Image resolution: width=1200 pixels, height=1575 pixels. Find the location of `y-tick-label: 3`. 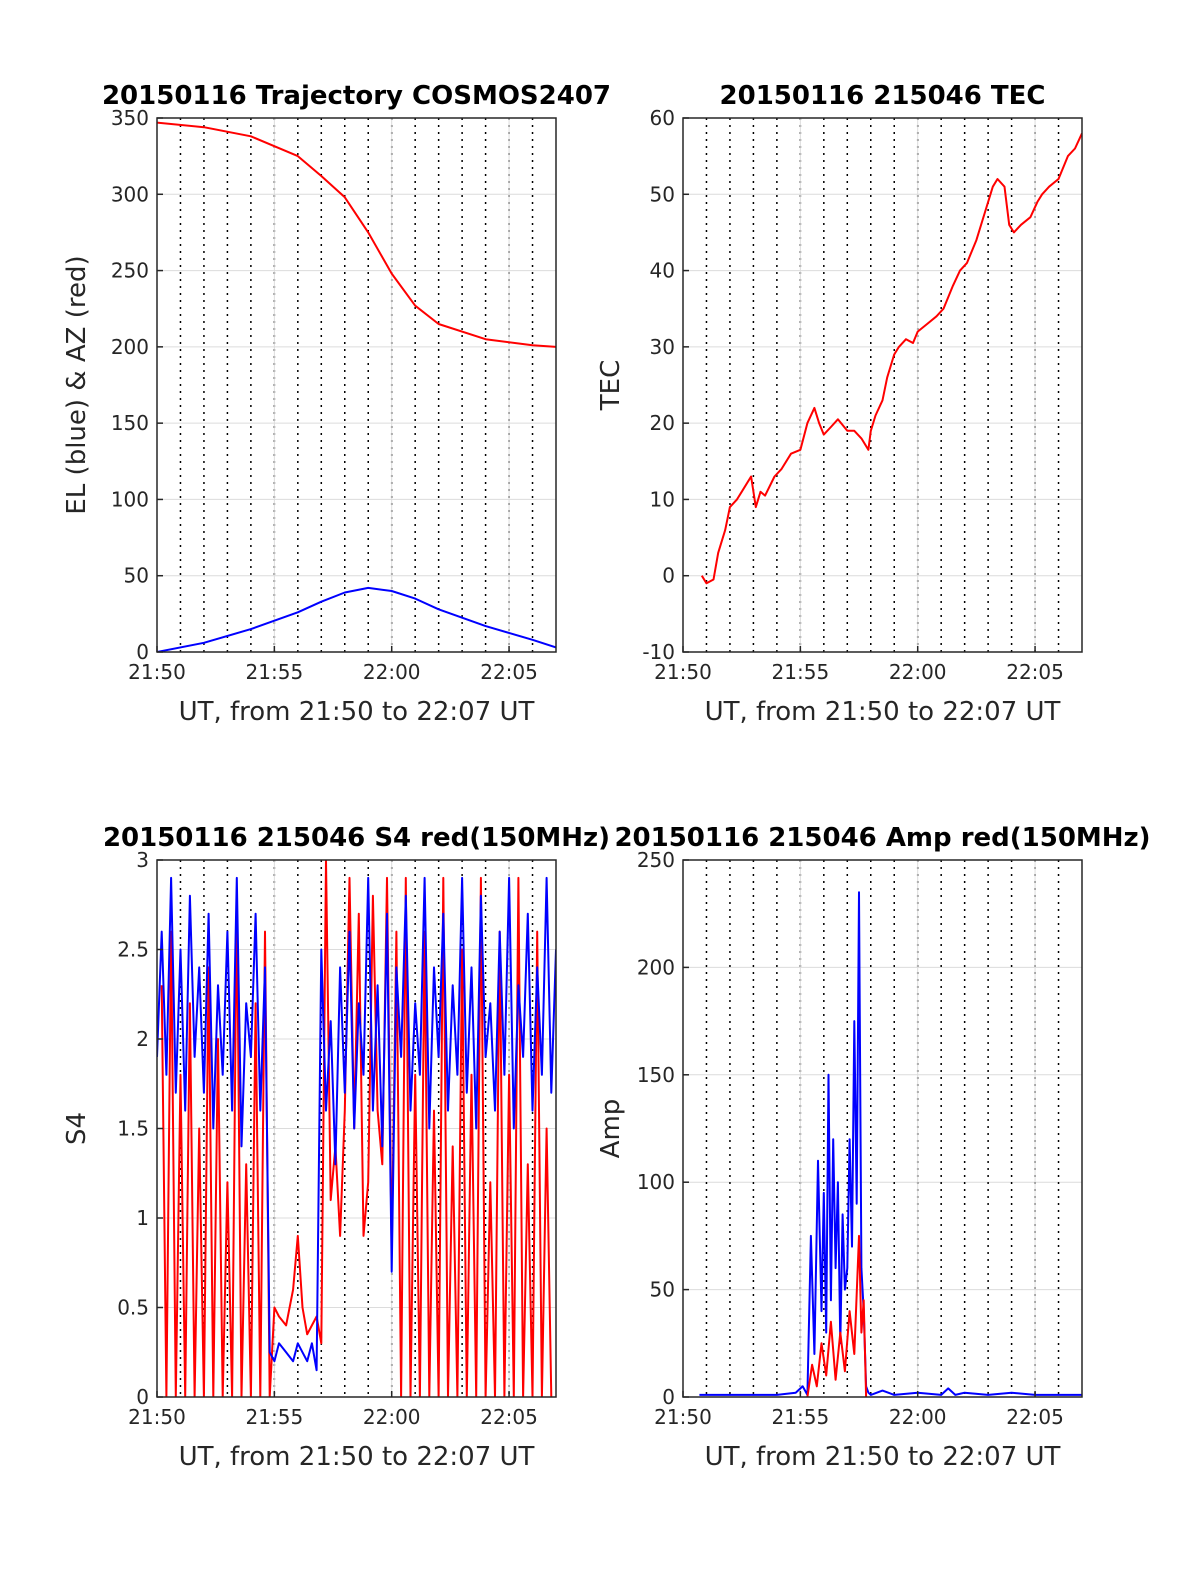

y-tick-label: 3 is located at coordinates (142, 860).